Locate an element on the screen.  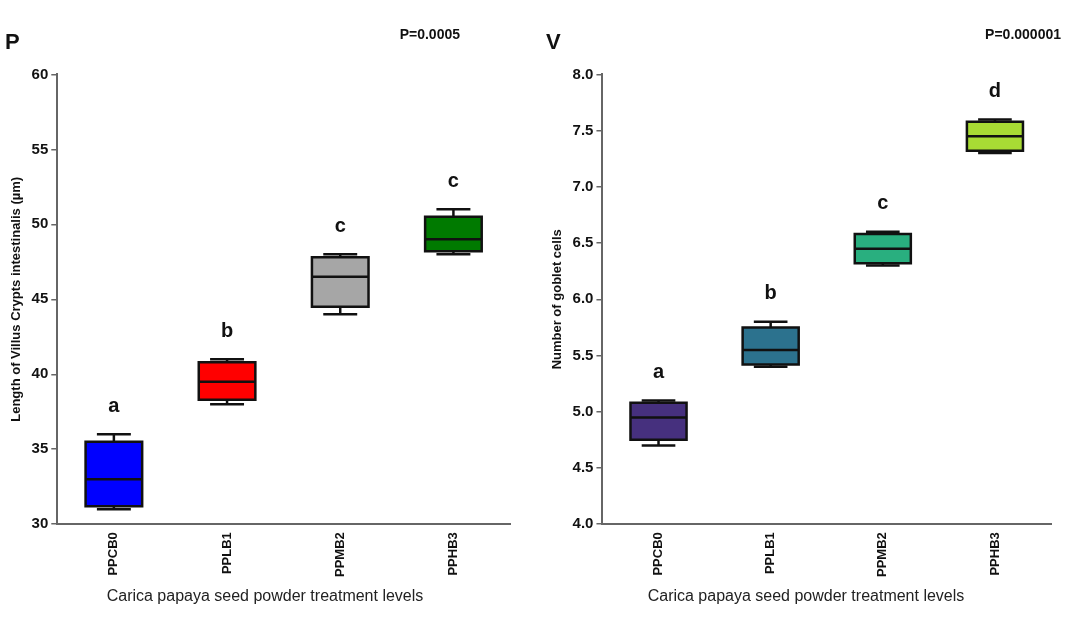
y-tick-label: 4.0 is located at coordinates (583, 523).